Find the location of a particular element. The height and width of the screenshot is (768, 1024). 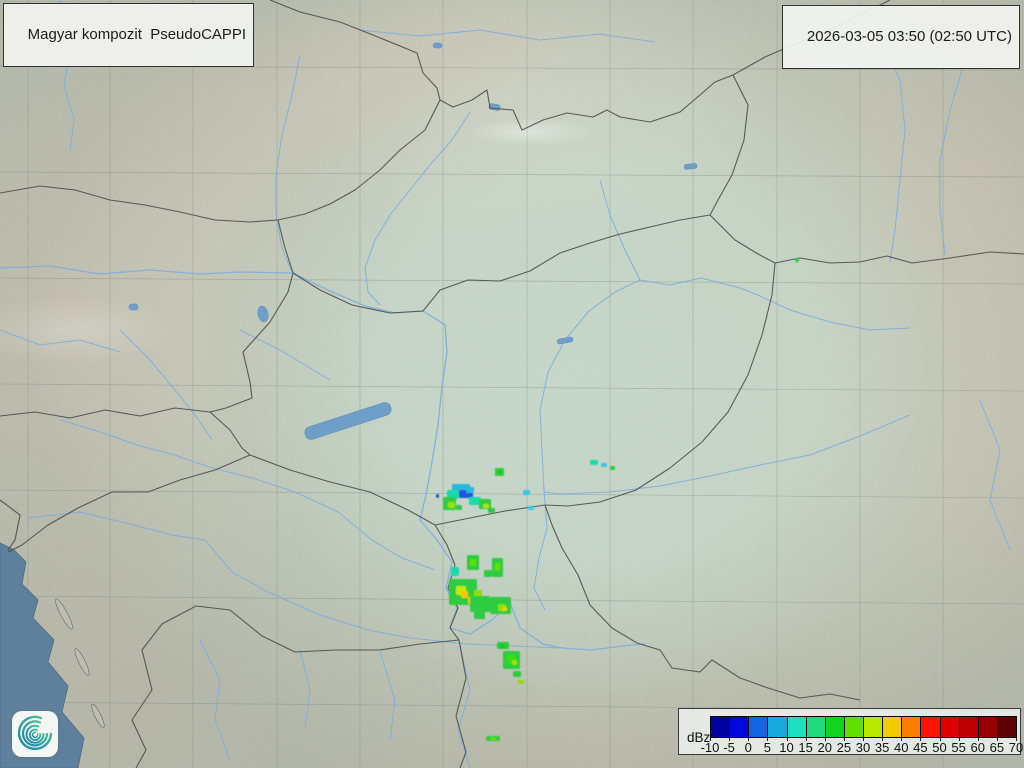

dbz-tick-label: 0 is located at coordinates (748, 747).